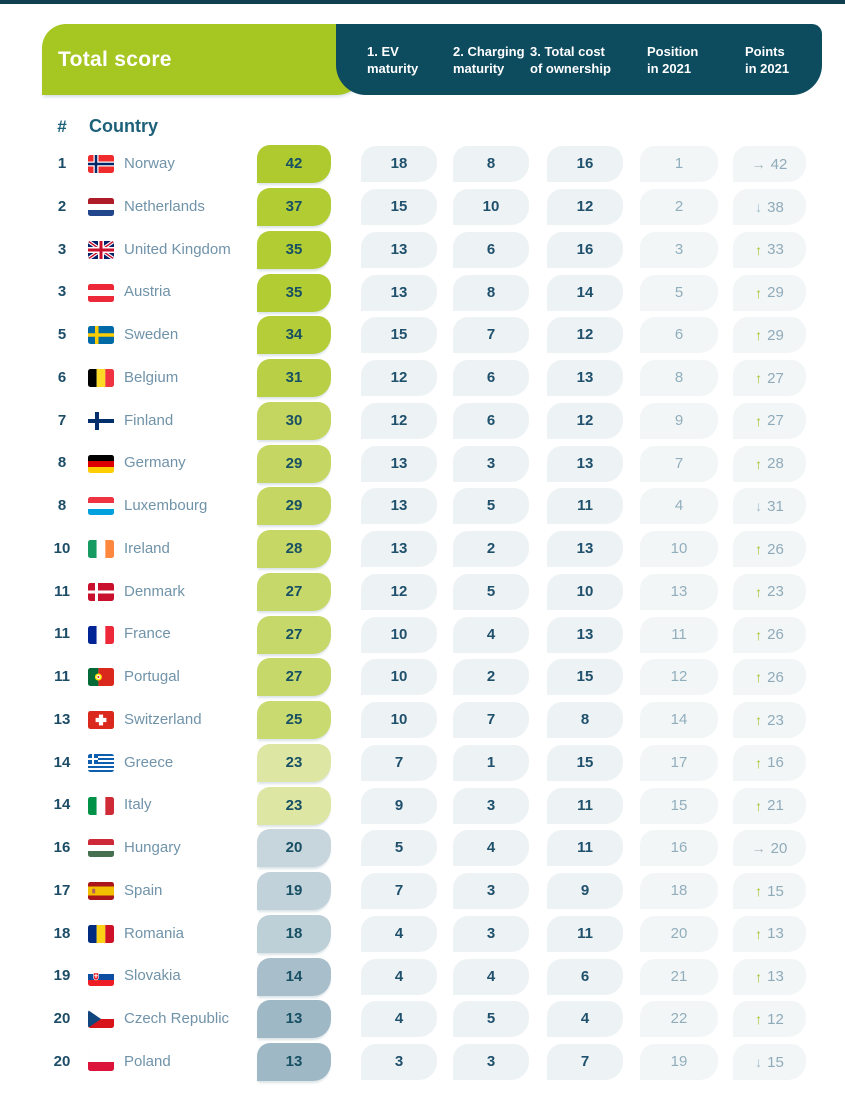  I want to click on total-score-badge: 29, so click(294, 506).